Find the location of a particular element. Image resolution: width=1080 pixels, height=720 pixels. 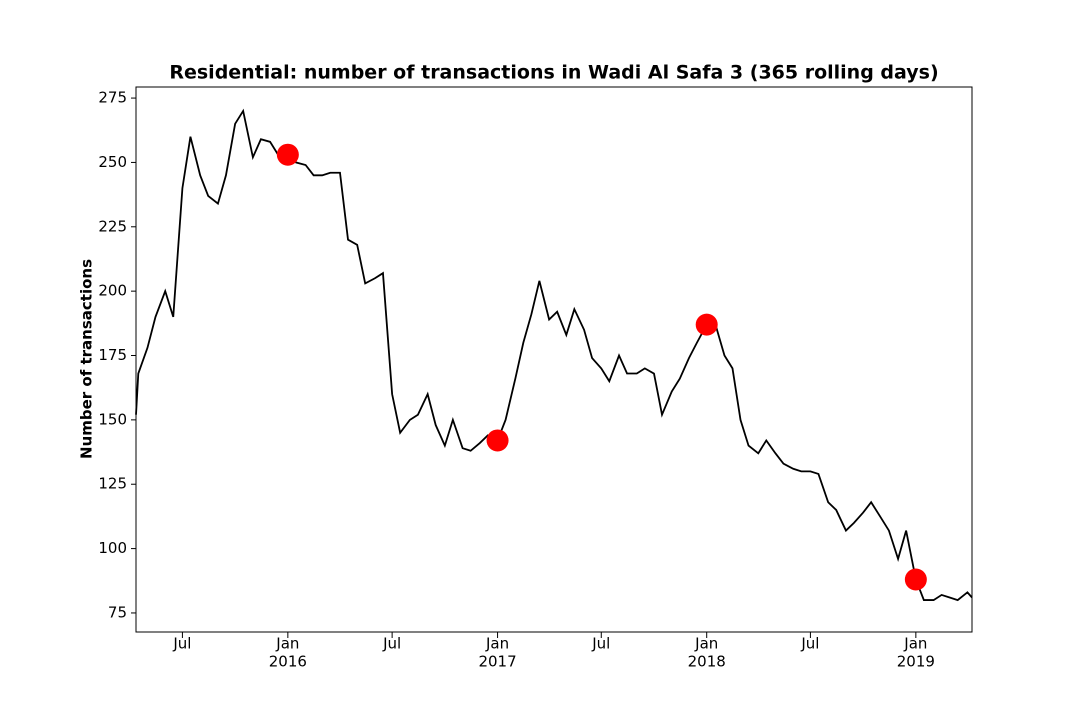

x-tick-year: 2019 is located at coordinates (916, 662).